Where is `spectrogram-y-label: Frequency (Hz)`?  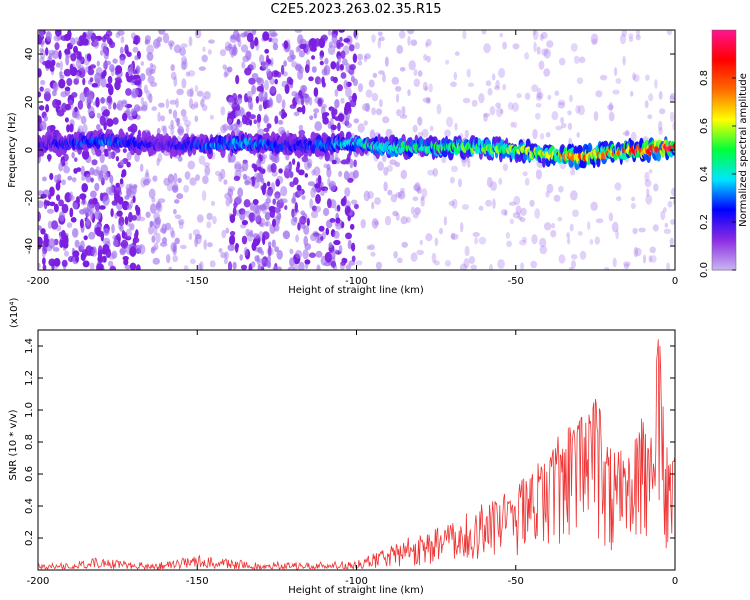
spectrogram-y-label: Frequency (Hz) is located at coordinates (12, 150).